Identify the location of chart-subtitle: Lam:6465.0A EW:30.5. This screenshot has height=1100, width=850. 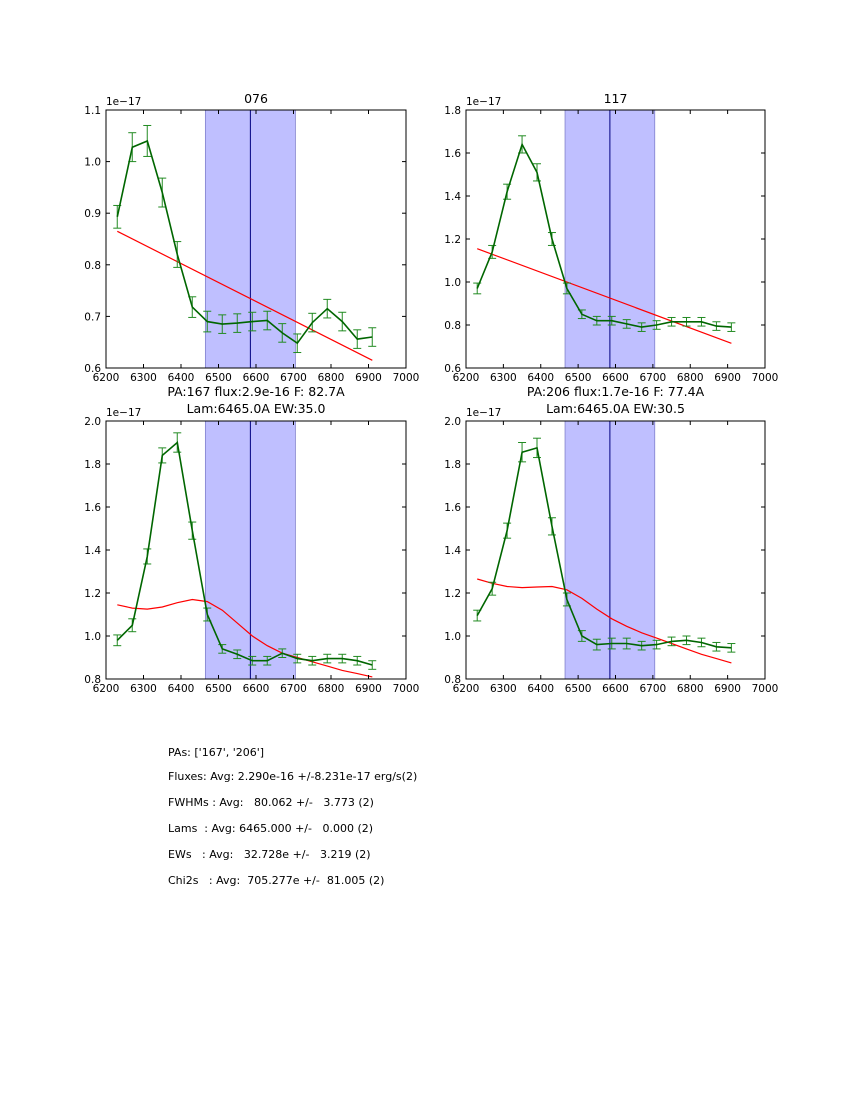
(615, 408).